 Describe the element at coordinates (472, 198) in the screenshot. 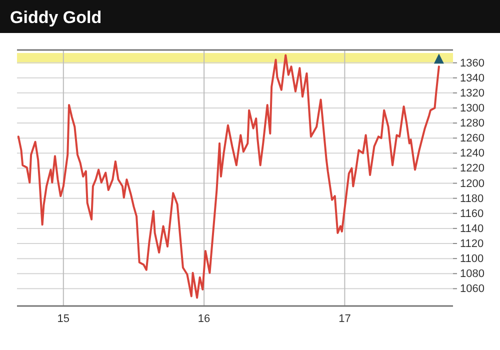

I see `y-tick-label: 1180` at that location.